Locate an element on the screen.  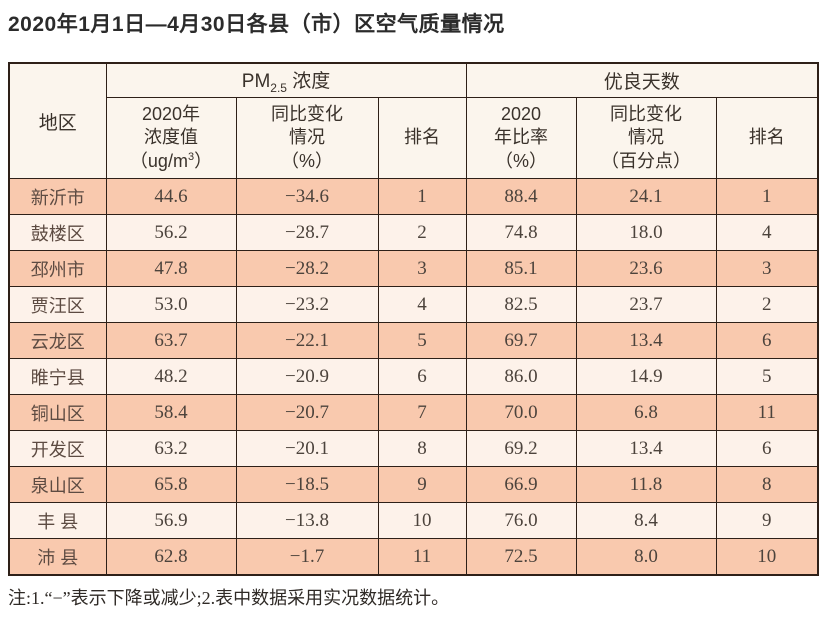
pm-rank-cell: 8 is located at coordinates (422, 448).